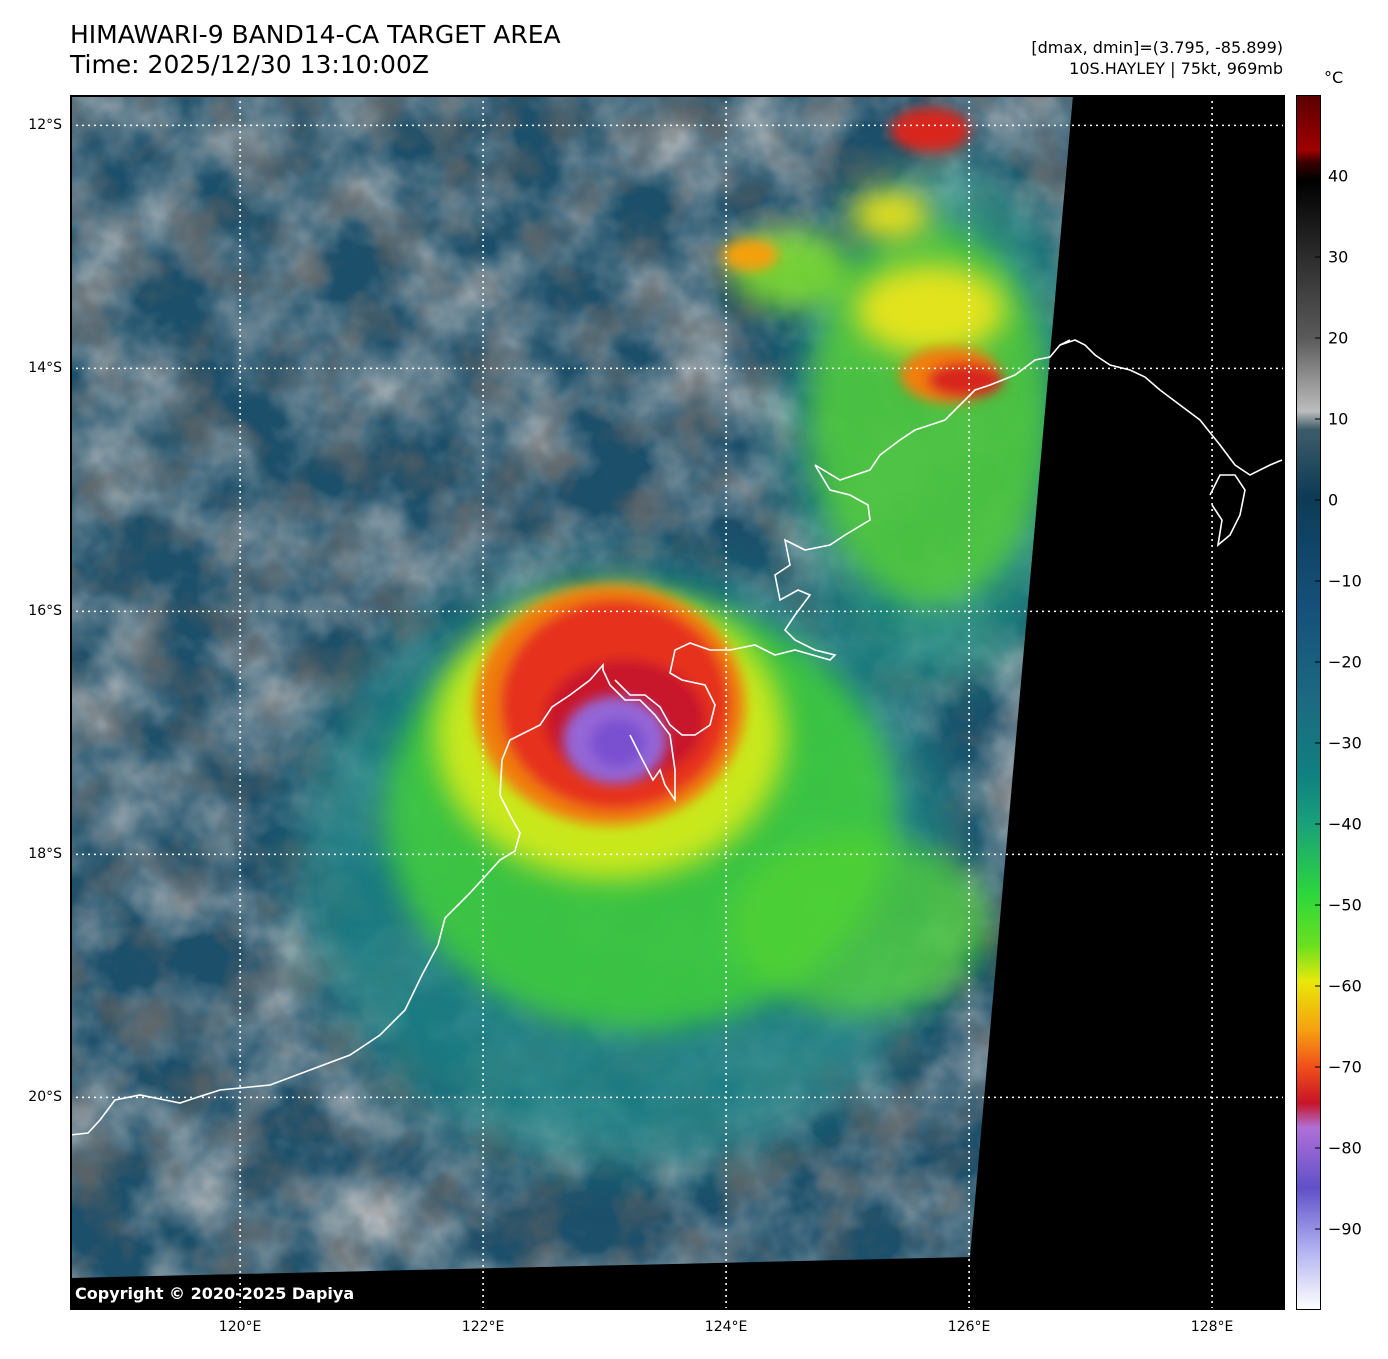 The width and height of the screenshot is (1388, 1359). Describe the element at coordinates (1318, 702) in the screenshot. I see `colorbar-ticks` at that location.